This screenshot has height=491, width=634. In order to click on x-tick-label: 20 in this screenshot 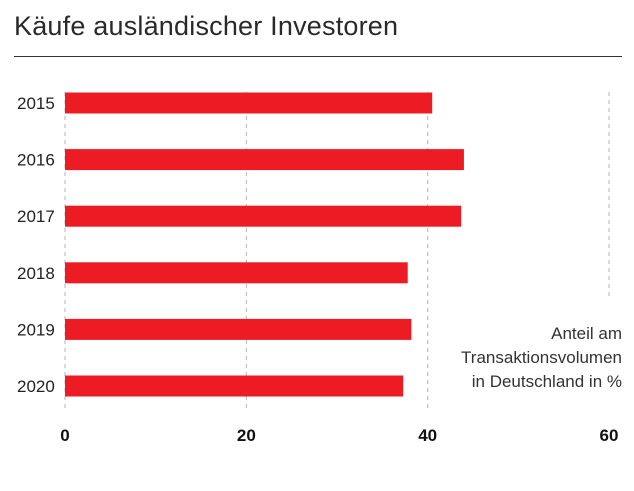, I will do `click(246, 435)`.